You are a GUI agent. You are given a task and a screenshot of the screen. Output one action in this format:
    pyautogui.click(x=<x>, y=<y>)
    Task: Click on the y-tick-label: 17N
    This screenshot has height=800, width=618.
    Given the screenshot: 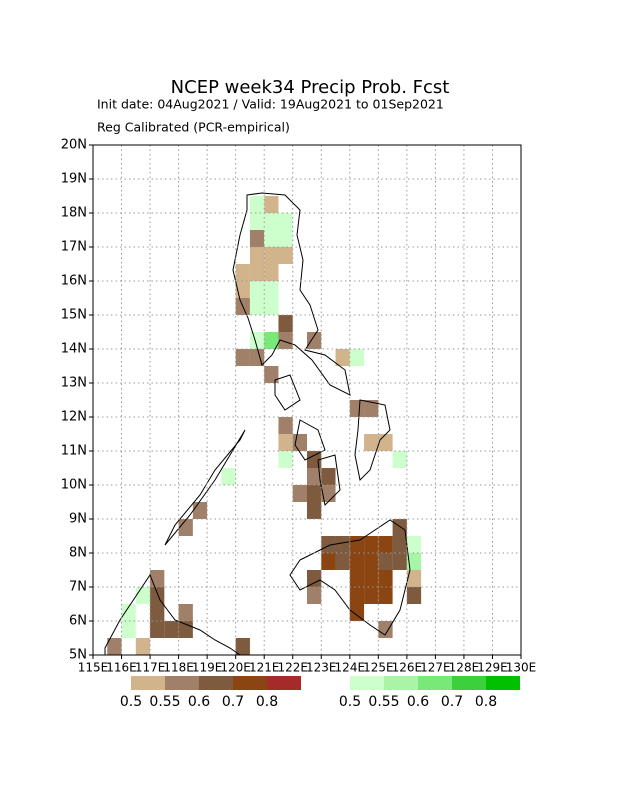 What is the action you would take?
    pyautogui.click(x=74, y=247)
    